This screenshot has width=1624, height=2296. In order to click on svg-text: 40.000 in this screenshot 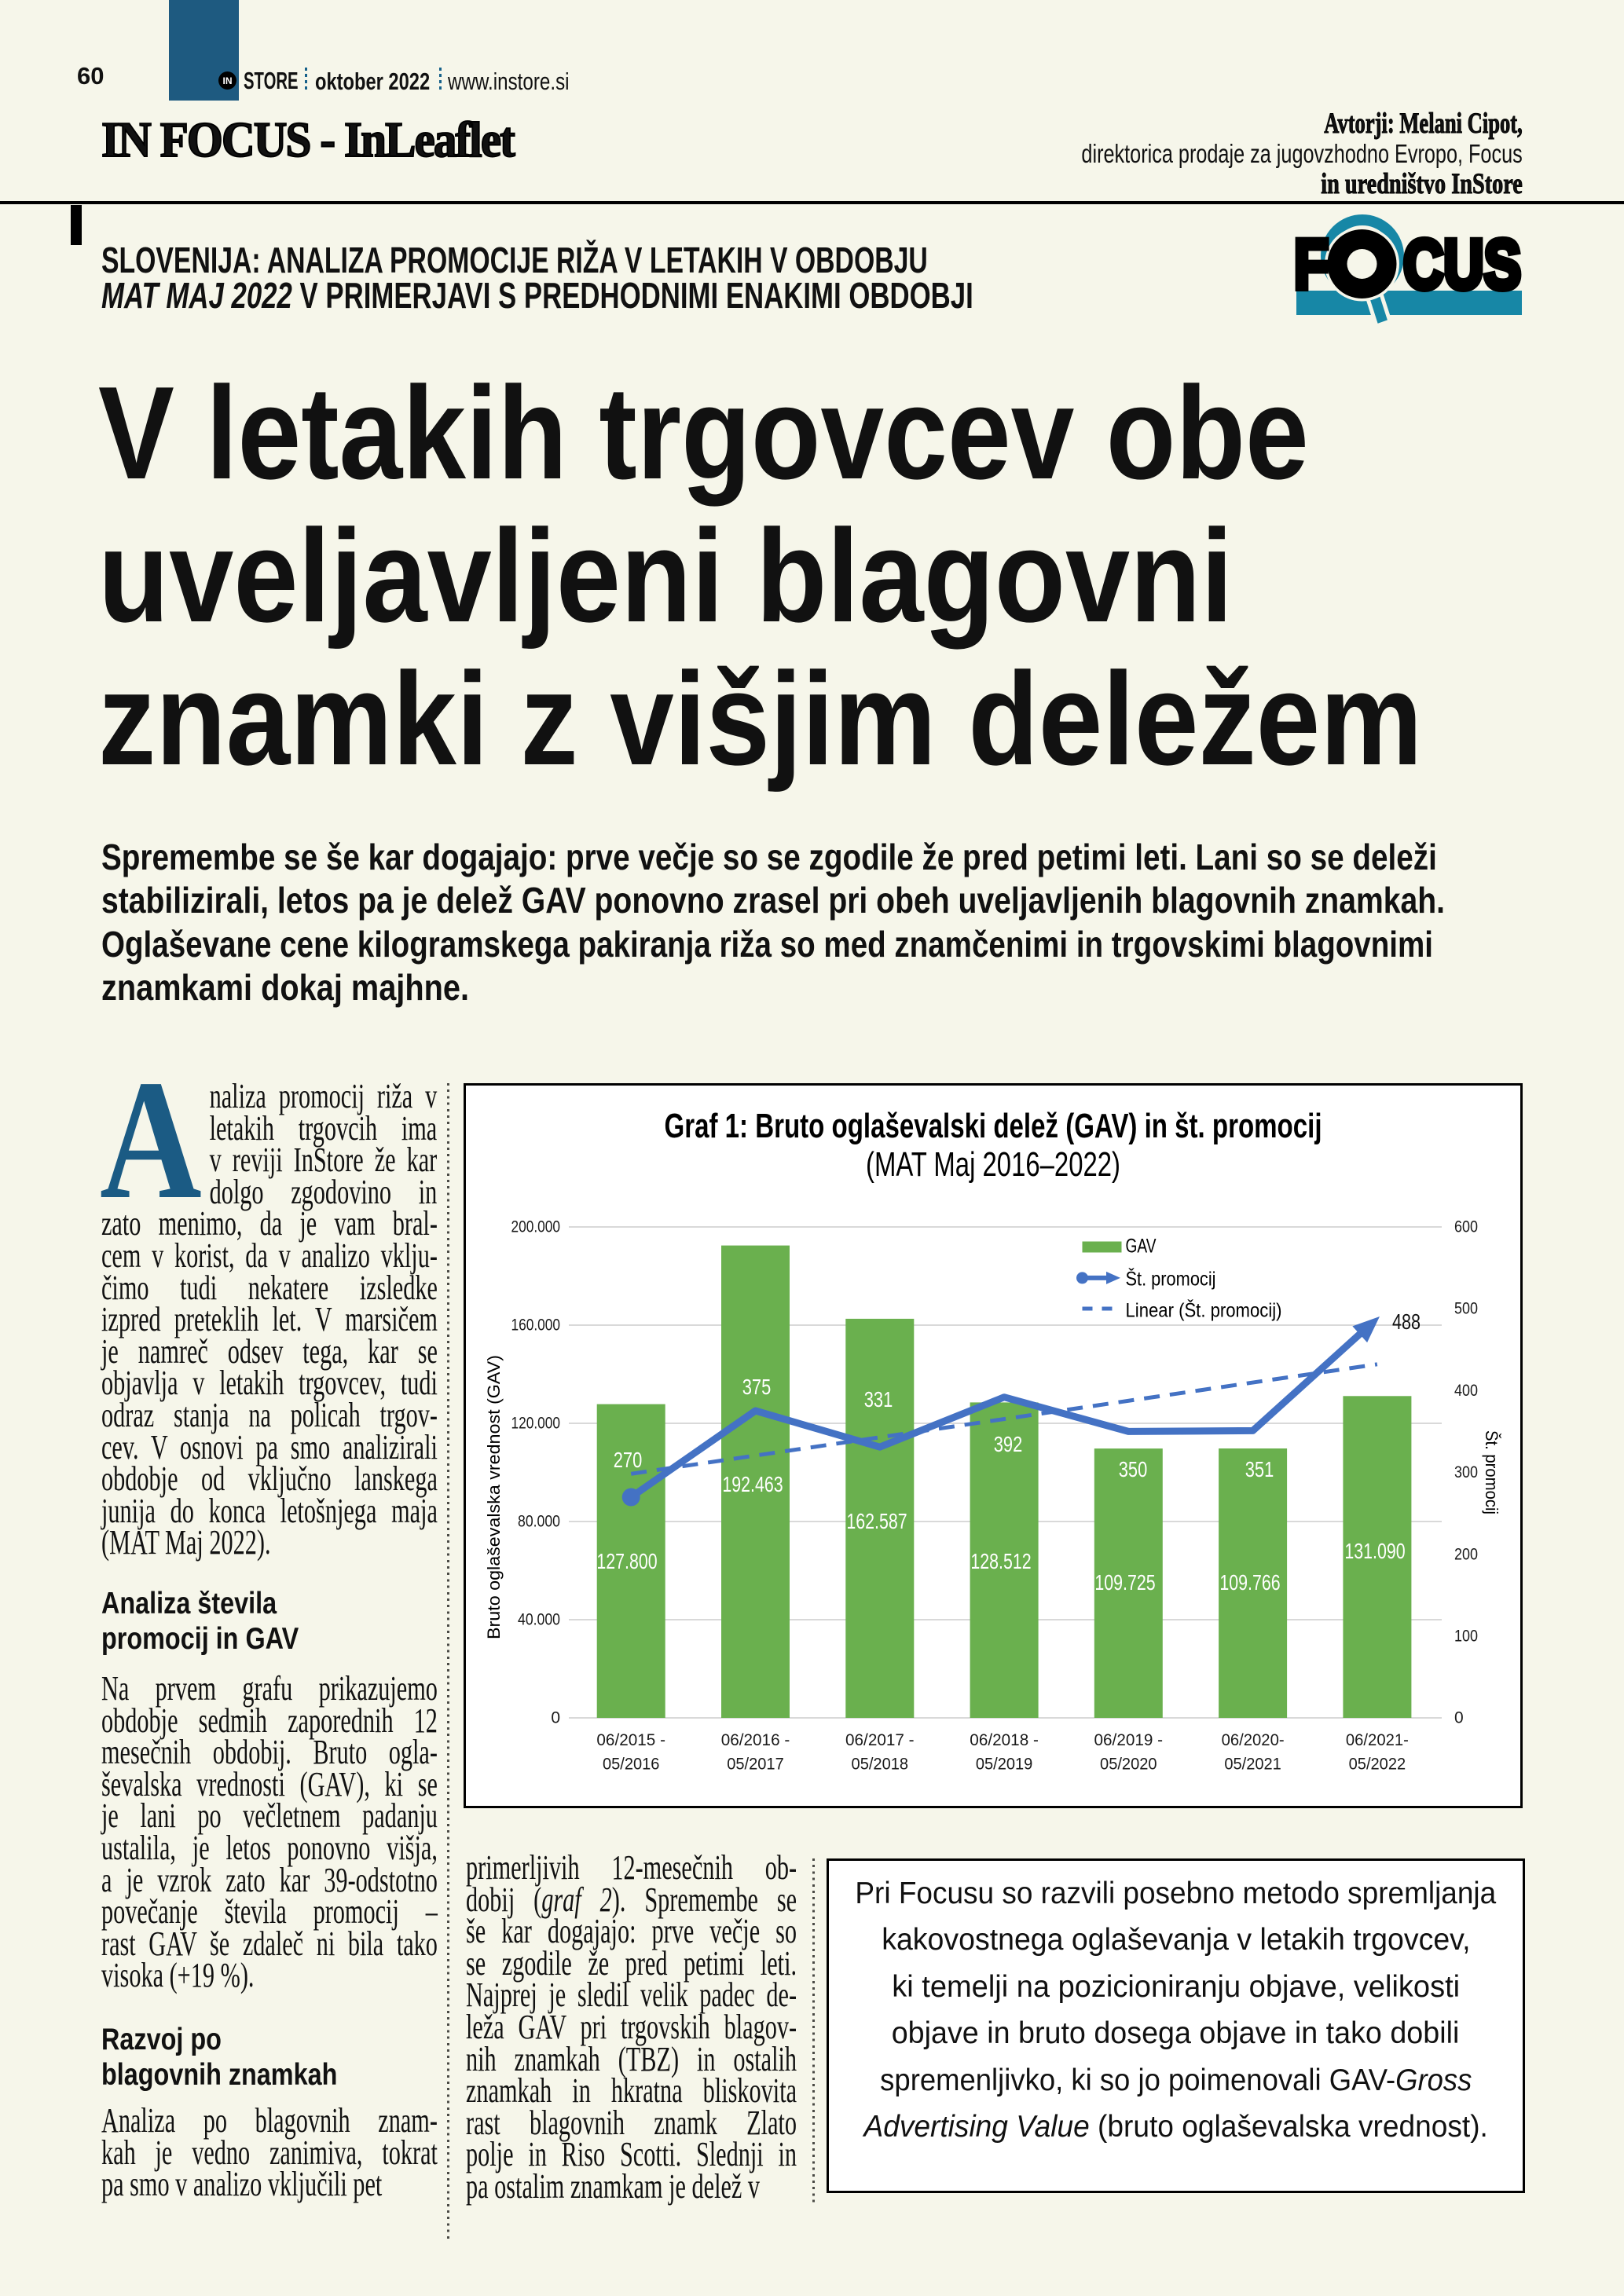, I will do `click(539, 1619)`.